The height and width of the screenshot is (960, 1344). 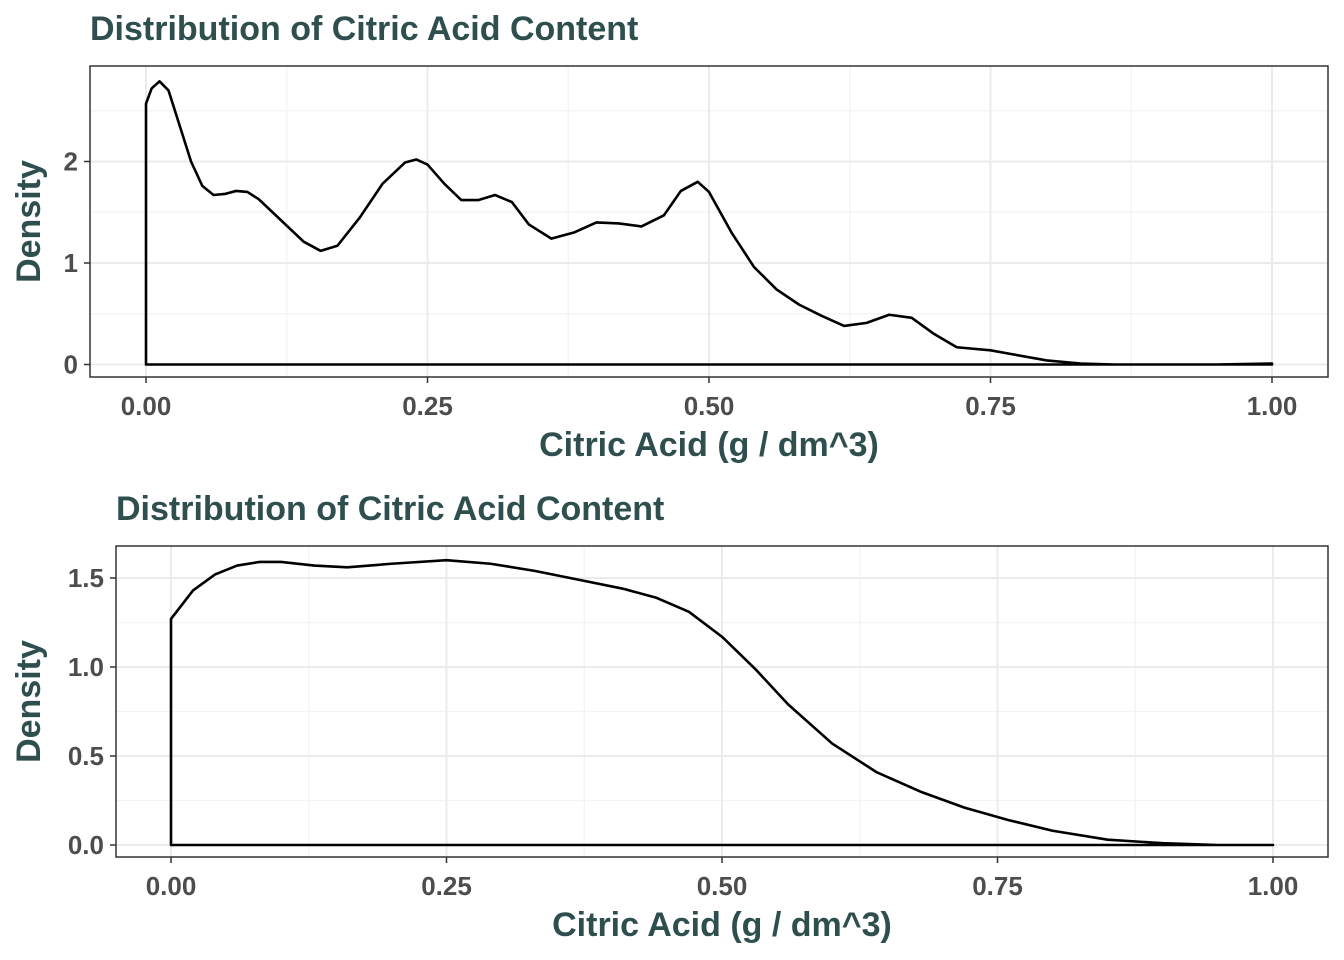 I want to click on y-tick-label: 1, so click(x=71, y=263).